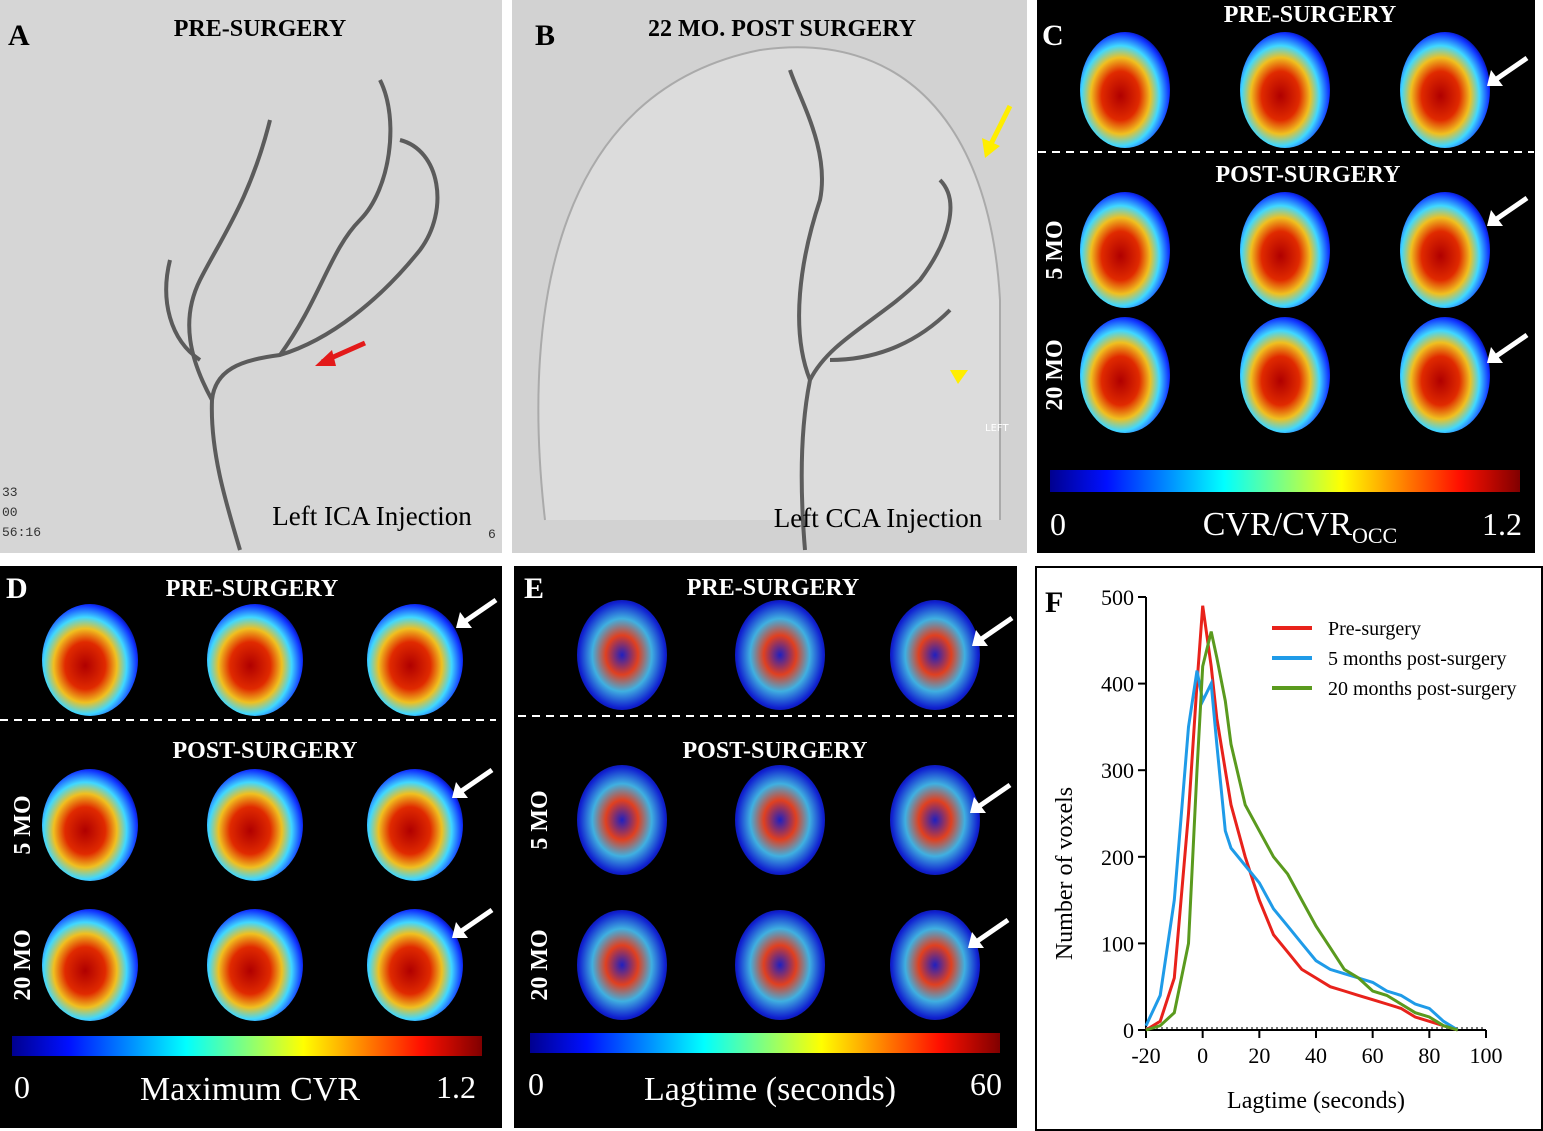  What do you see at coordinates (1117, 684) in the screenshot?
I see `y-tick-label: 400` at bounding box center [1117, 684].